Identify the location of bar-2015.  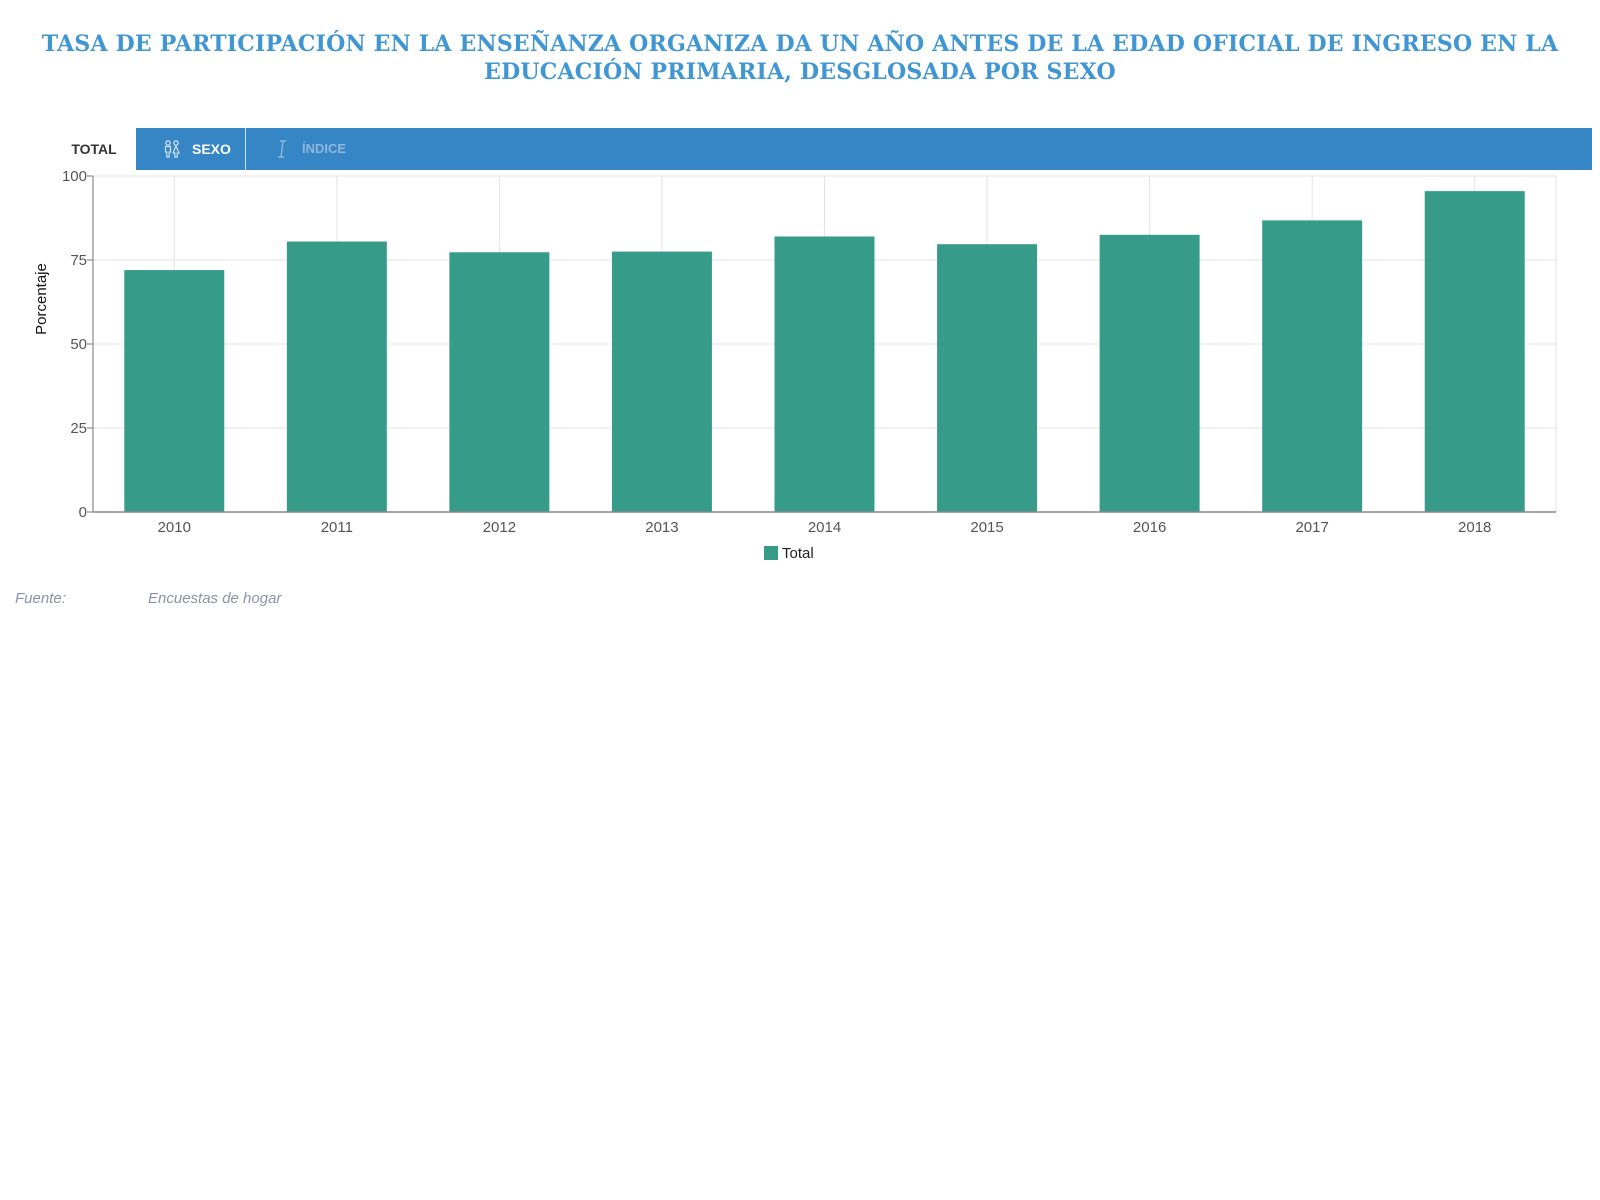
(987, 378).